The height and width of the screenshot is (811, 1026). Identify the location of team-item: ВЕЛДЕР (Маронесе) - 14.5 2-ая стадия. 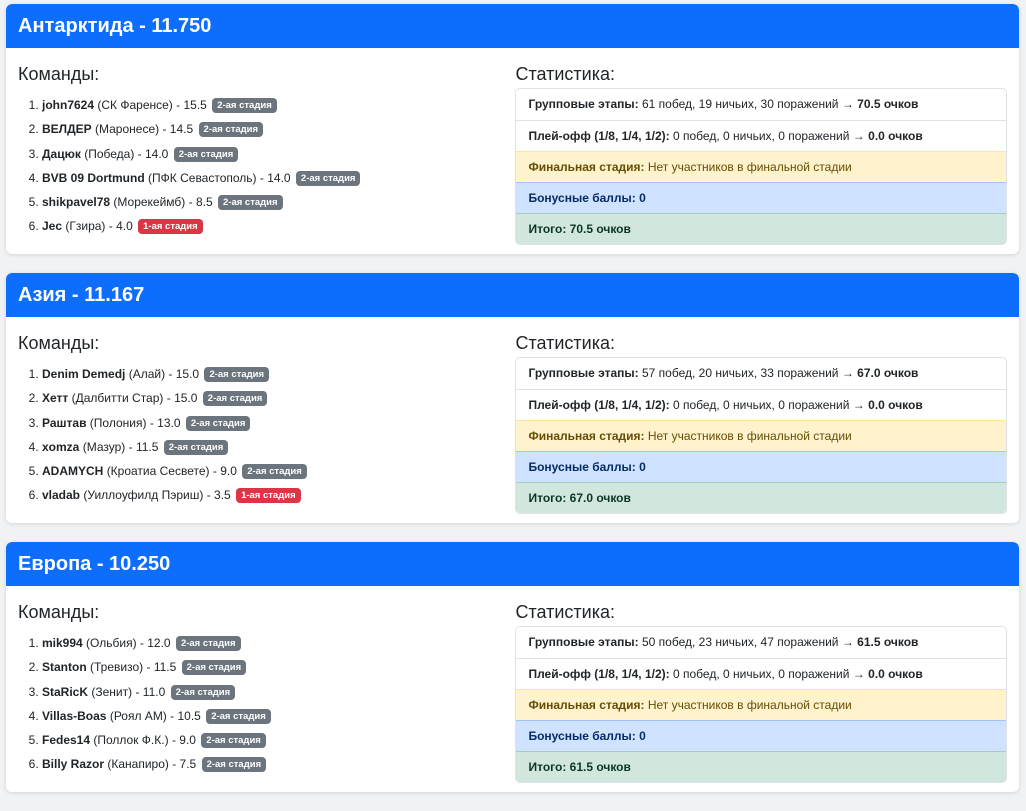
(278, 129).